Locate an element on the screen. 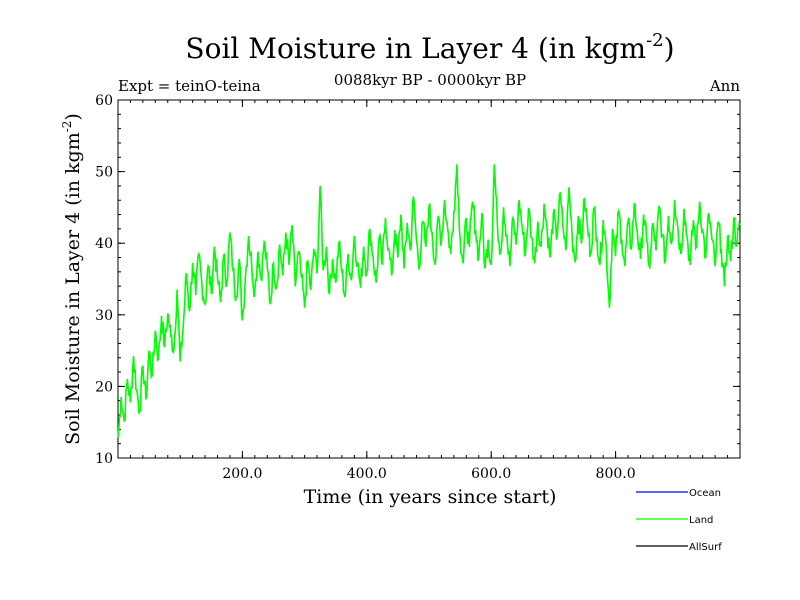 This screenshot has width=800, height=600. x-axis-label: Time (in years since start) is located at coordinates (430, 497).